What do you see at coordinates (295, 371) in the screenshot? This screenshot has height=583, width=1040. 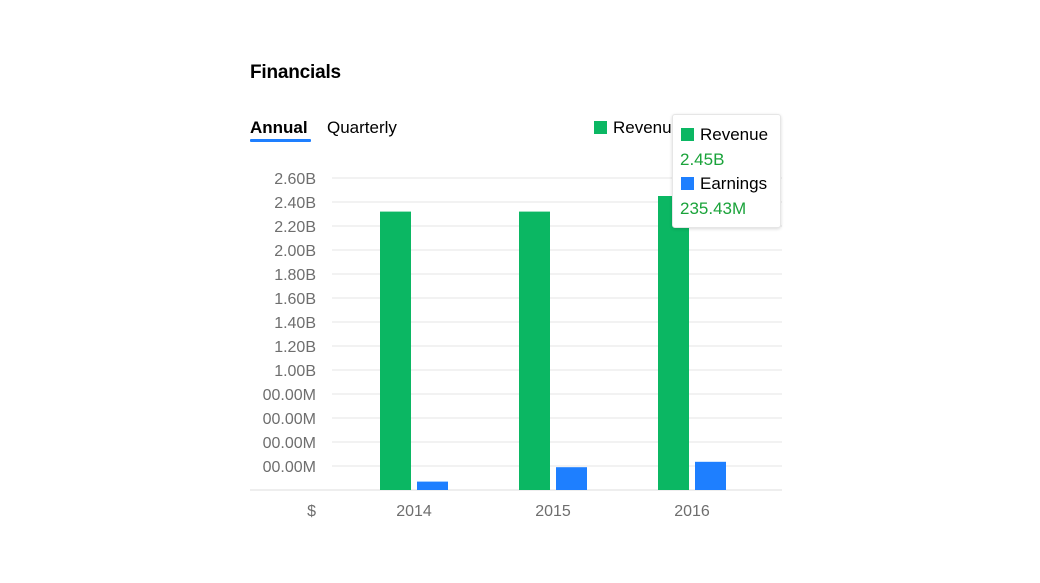 I see `y-tick-label: 1.00B` at bounding box center [295, 371].